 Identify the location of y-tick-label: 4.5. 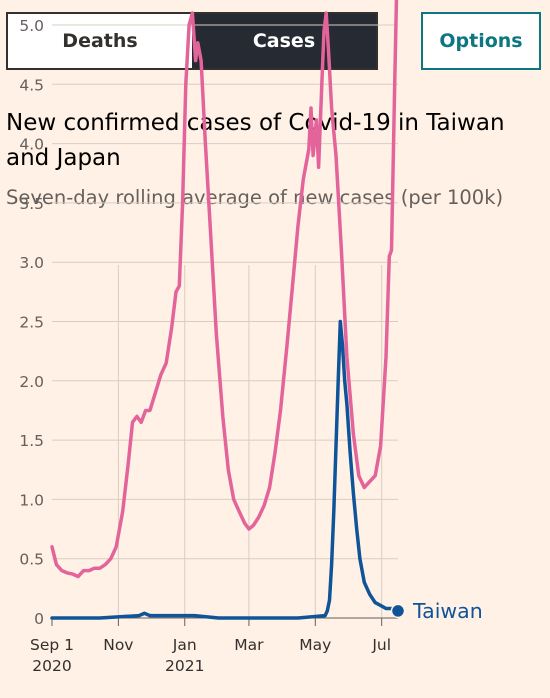
(31, 85).